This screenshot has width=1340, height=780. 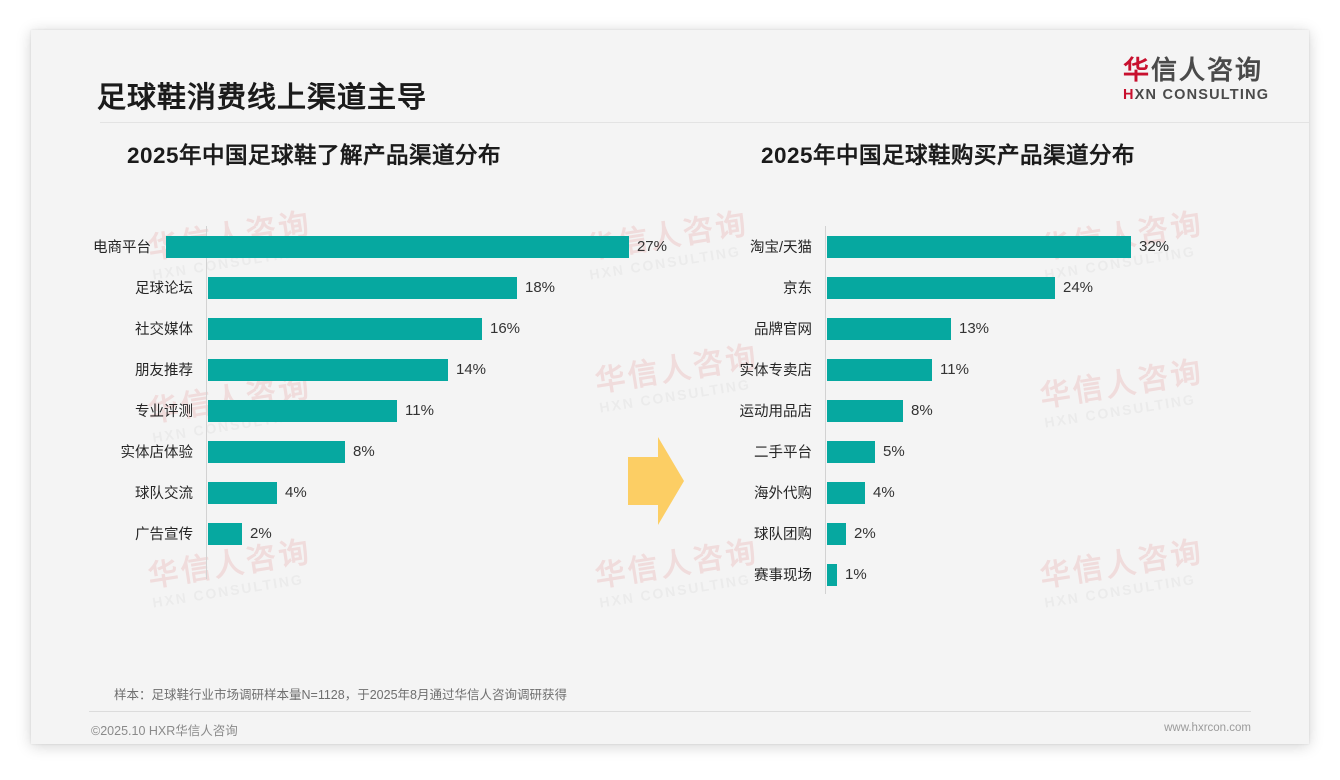 What do you see at coordinates (540, 287) in the screenshot?
I see `bar-value-label: 18%` at bounding box center [540, 287].